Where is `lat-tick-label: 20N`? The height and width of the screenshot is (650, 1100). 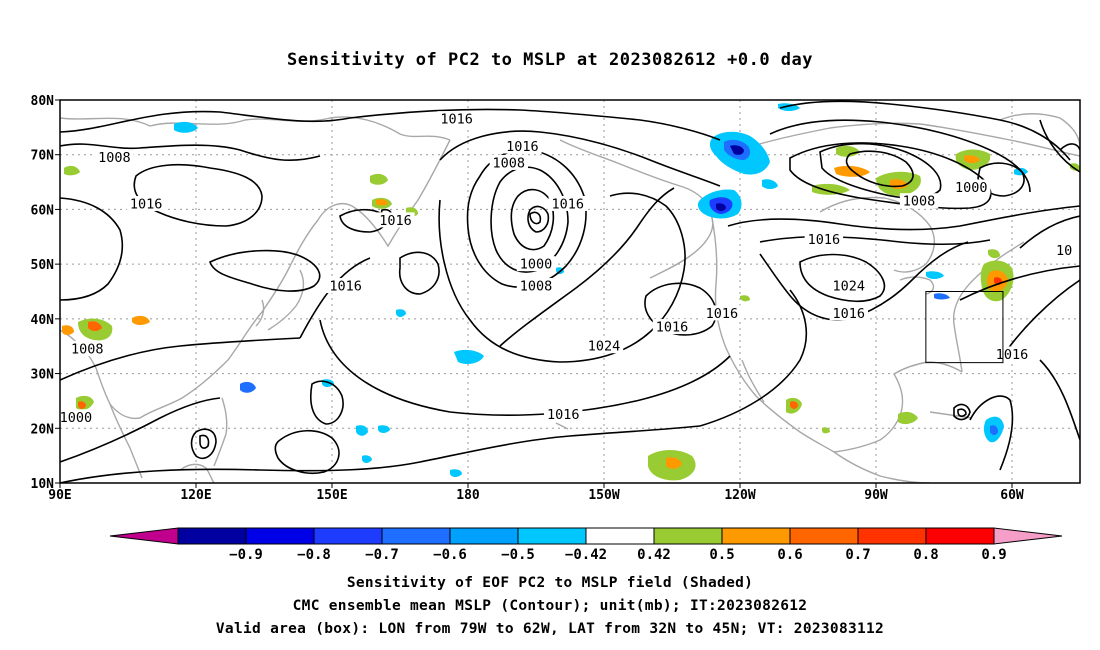 lat-tick-label: 20N is located at coordinates (43, 429).